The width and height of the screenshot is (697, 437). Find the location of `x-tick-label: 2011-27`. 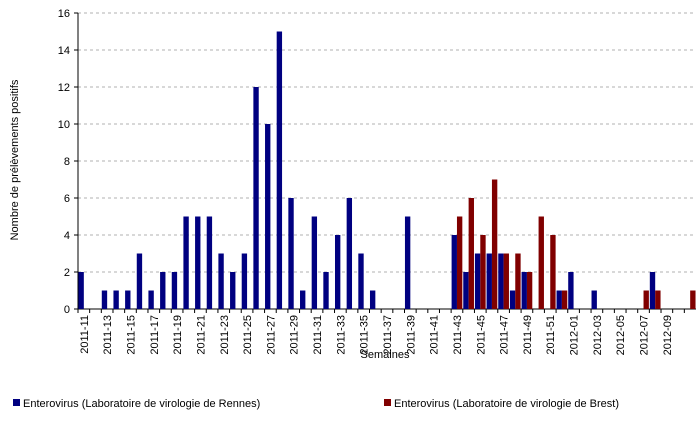

x-tick-label: 2011-27 is located at coordinates (271, 335).